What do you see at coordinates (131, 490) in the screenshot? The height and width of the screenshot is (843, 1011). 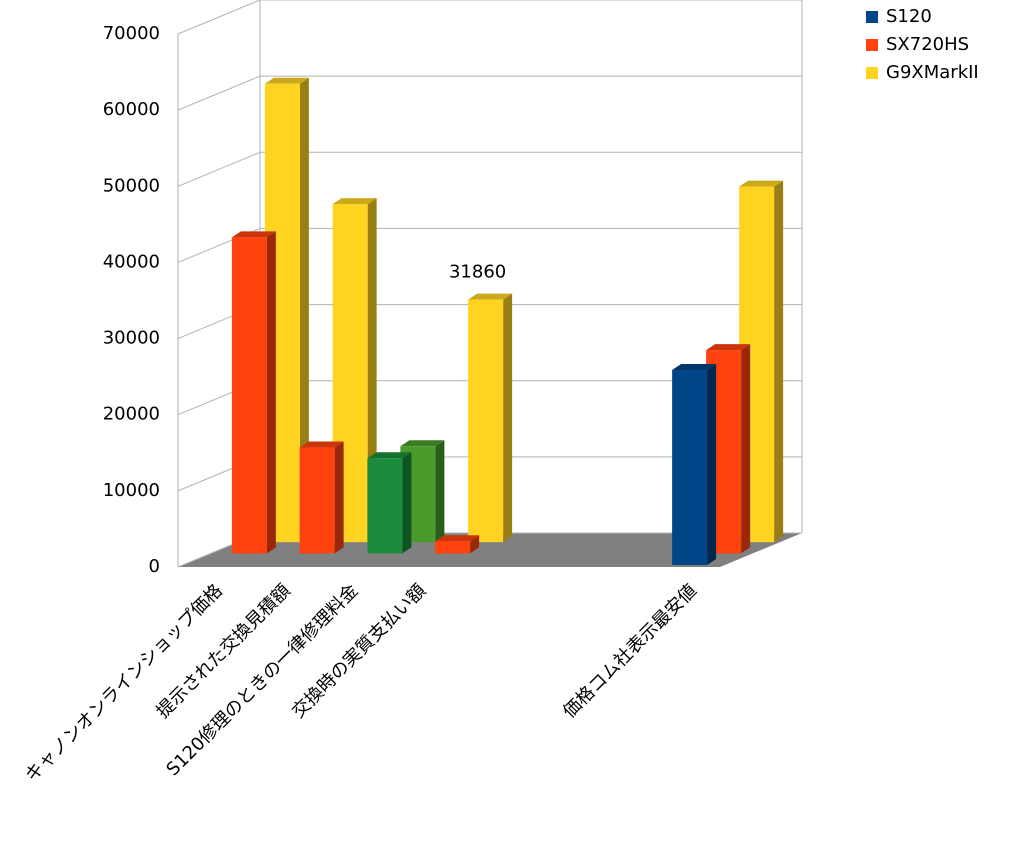 I see `y-tick-label: 10000` at bounding box center [131, 490].